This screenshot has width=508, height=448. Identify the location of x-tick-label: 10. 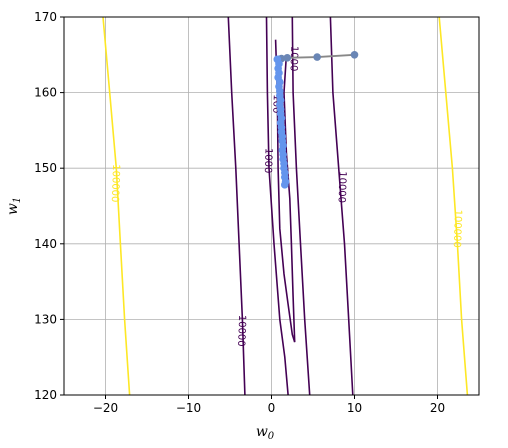
(354, 408).